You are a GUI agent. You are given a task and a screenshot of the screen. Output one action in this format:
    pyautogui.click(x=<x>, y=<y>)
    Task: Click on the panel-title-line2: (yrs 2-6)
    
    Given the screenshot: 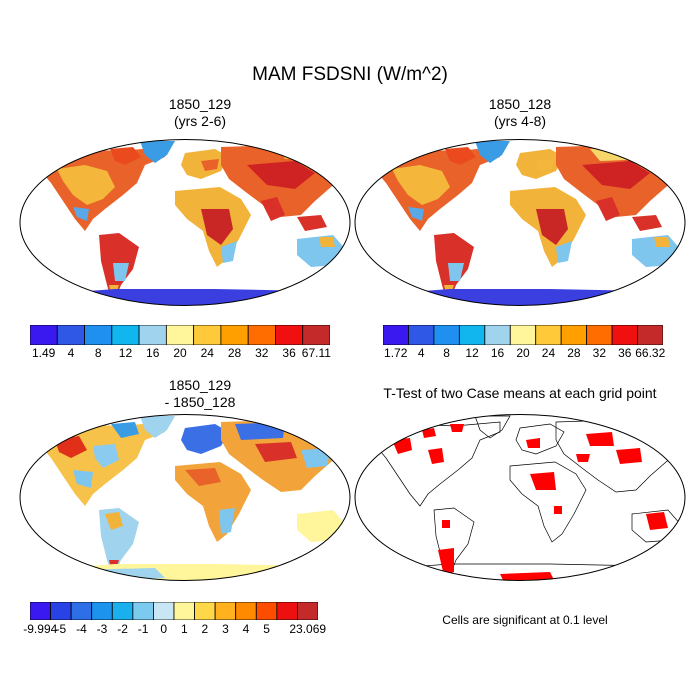 What is the action you would take?
    pyautogui.click(x=200, y=121)
    